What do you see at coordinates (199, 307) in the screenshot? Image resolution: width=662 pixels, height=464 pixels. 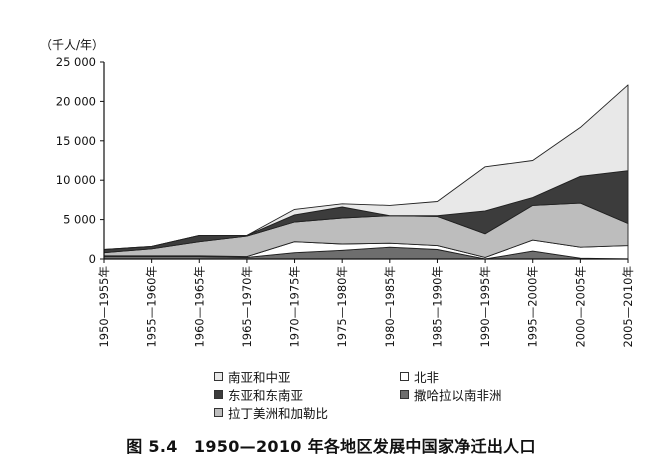 I see `x-tick-label: 1960—1965年` at bounding box center [199, 307].